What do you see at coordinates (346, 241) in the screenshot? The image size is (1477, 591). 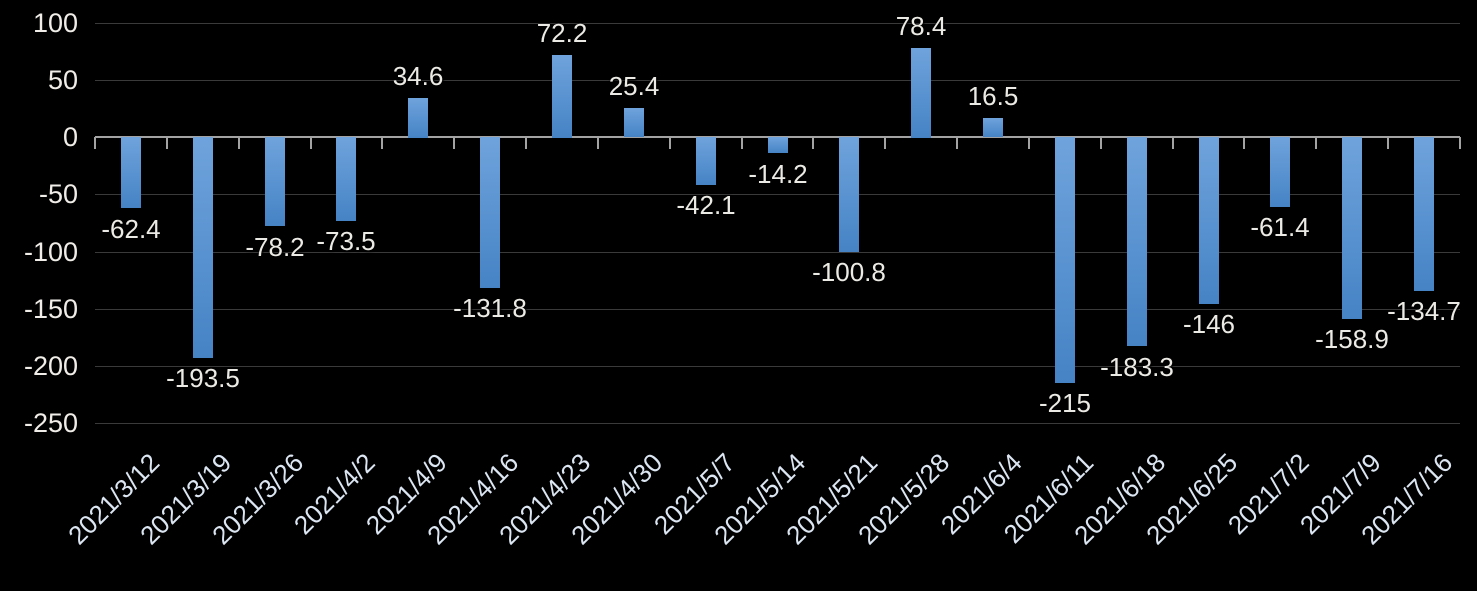 I see `data-label: -73.5` at bounding box center [346, 241].